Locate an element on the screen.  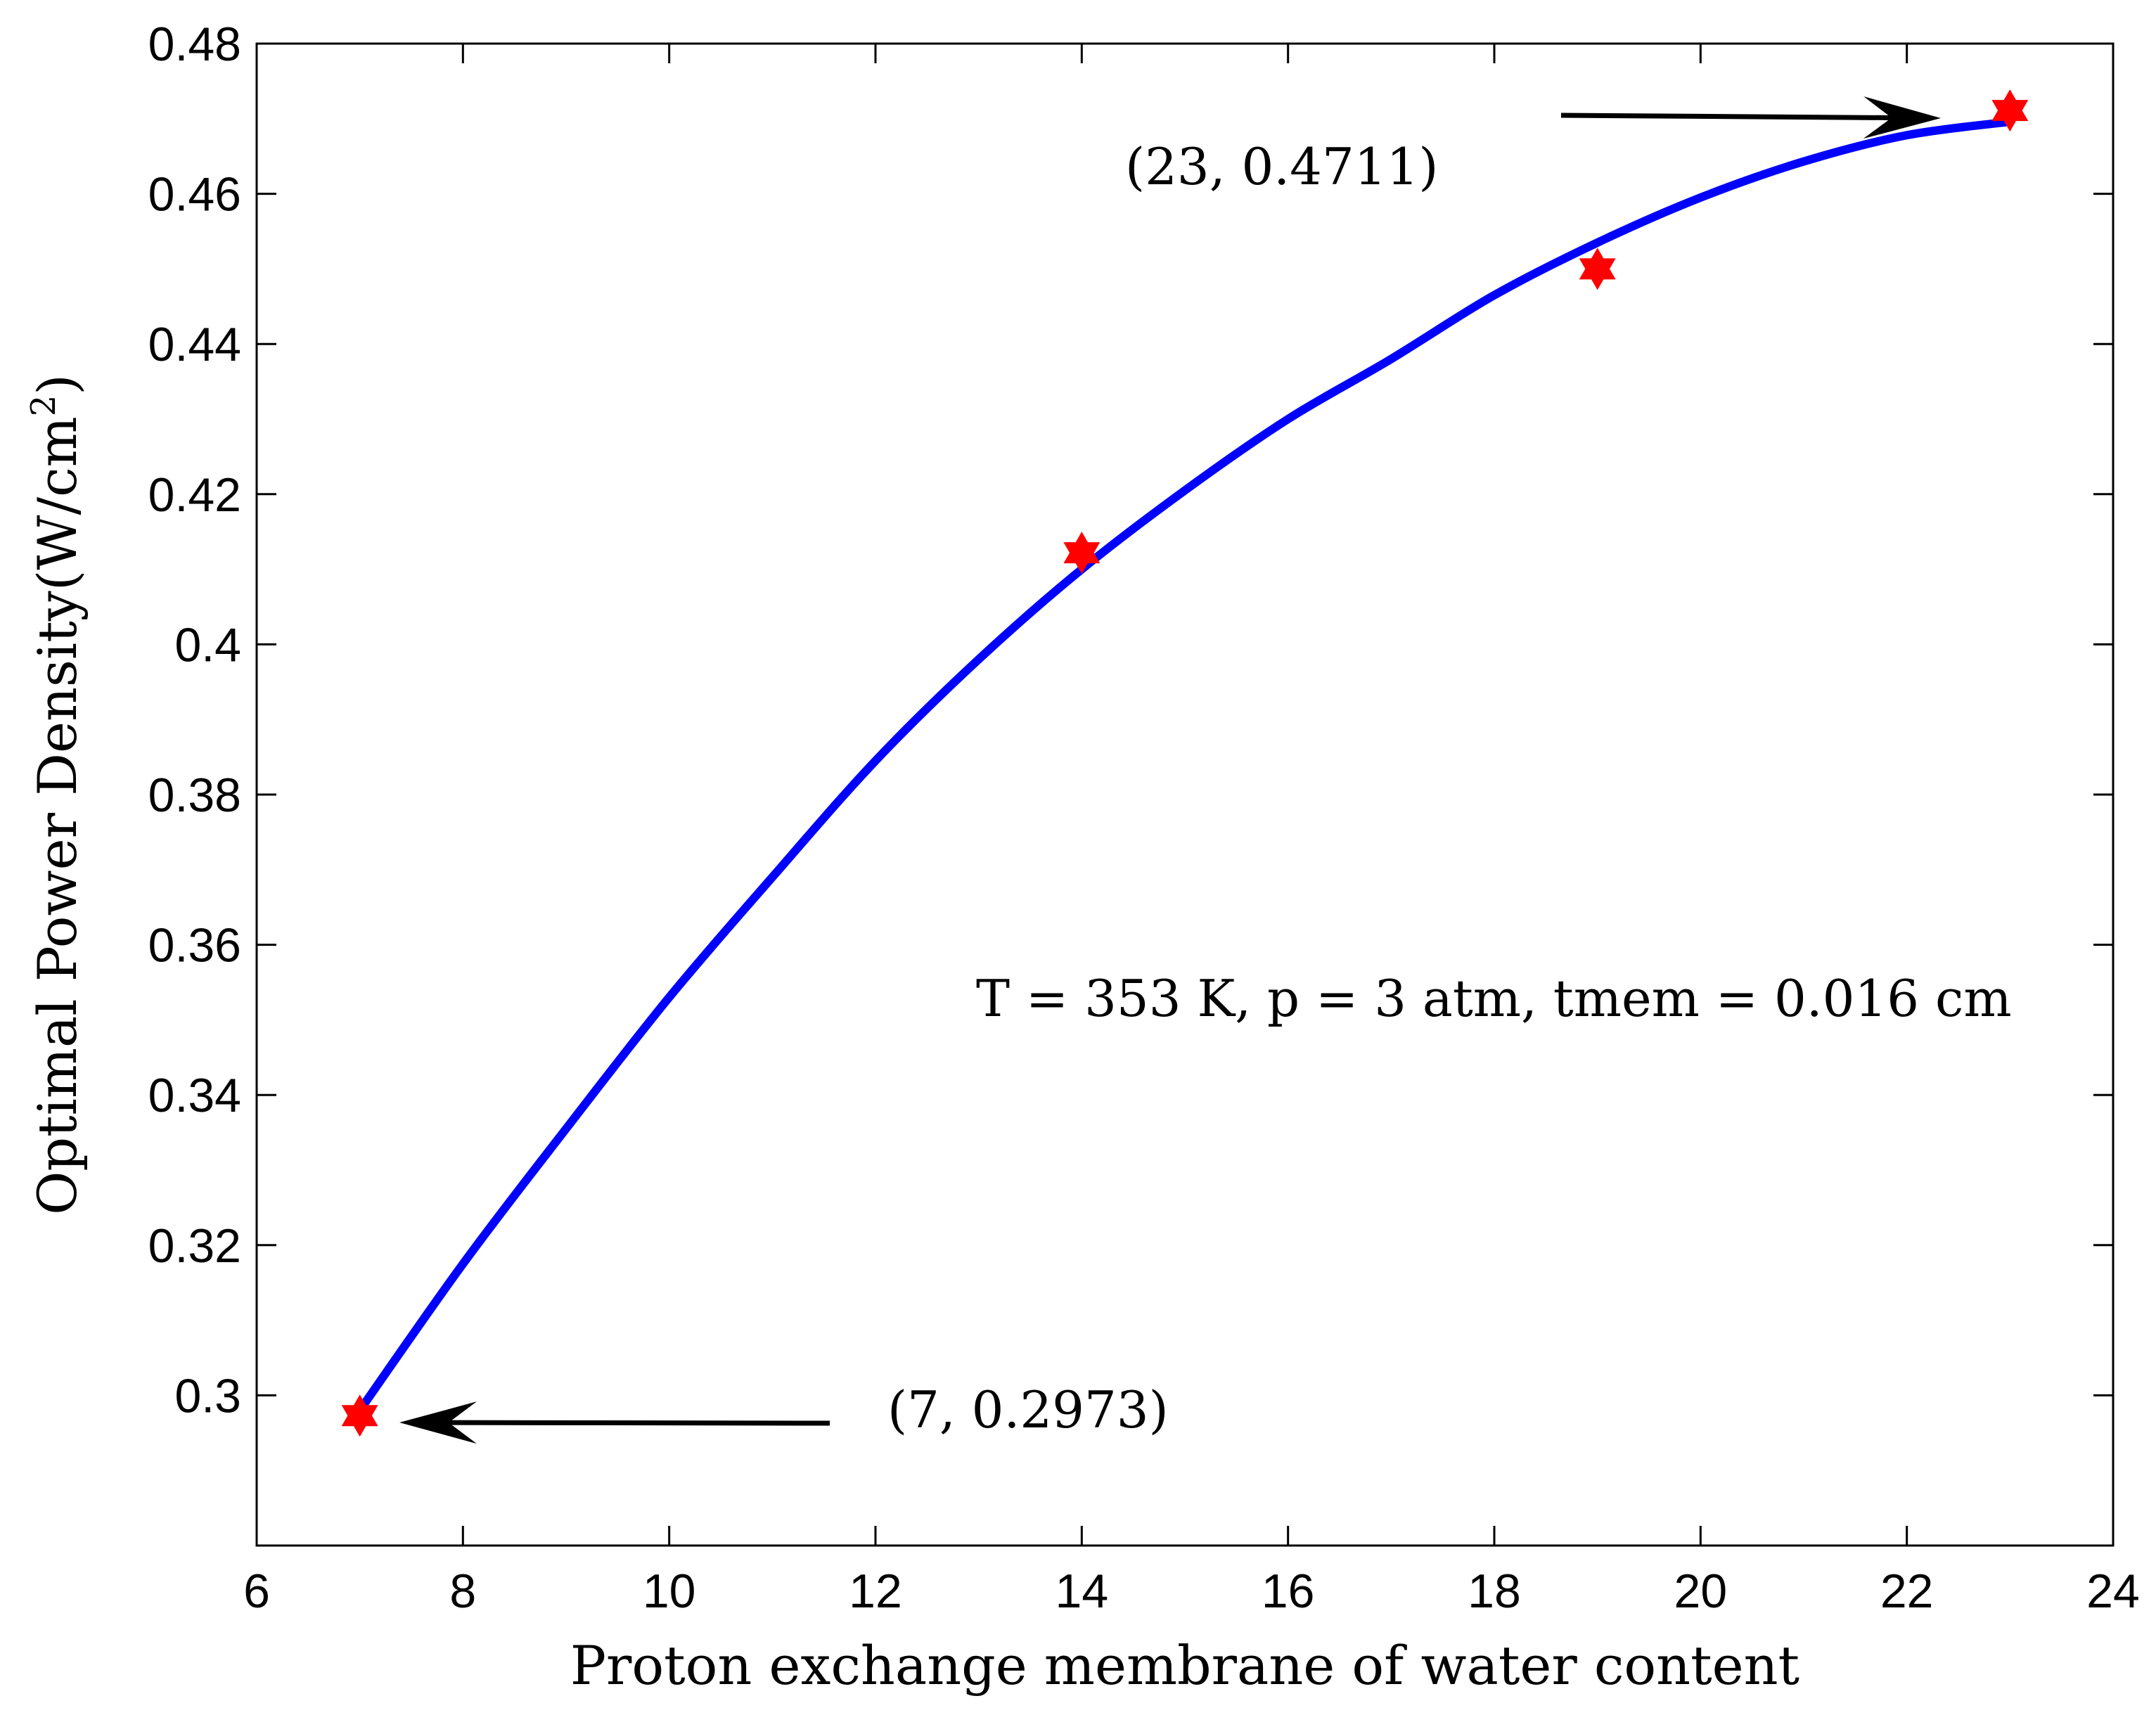
y-tick-label: 0.42 is located at coordinates (194, 495).